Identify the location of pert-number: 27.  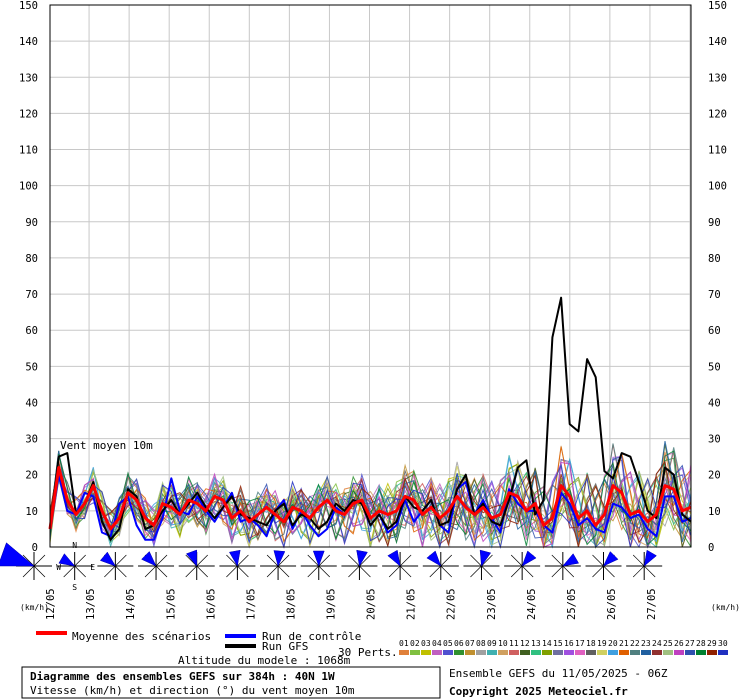
(690, 643).